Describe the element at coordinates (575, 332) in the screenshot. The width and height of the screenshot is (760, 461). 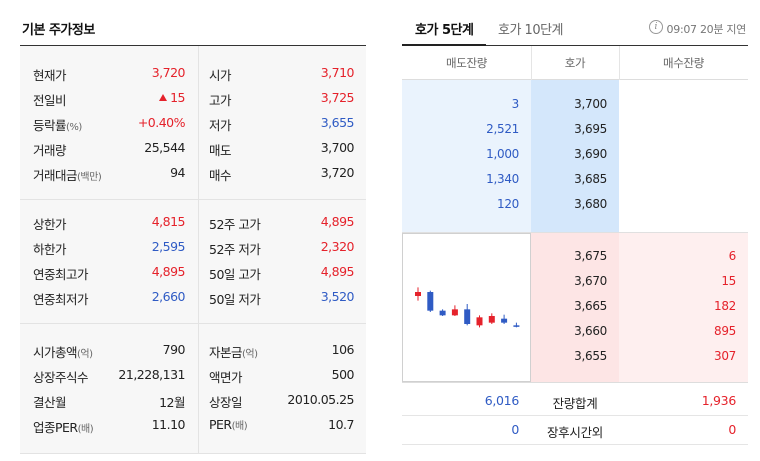
I see `bid-row: 3,660 895` at that location.